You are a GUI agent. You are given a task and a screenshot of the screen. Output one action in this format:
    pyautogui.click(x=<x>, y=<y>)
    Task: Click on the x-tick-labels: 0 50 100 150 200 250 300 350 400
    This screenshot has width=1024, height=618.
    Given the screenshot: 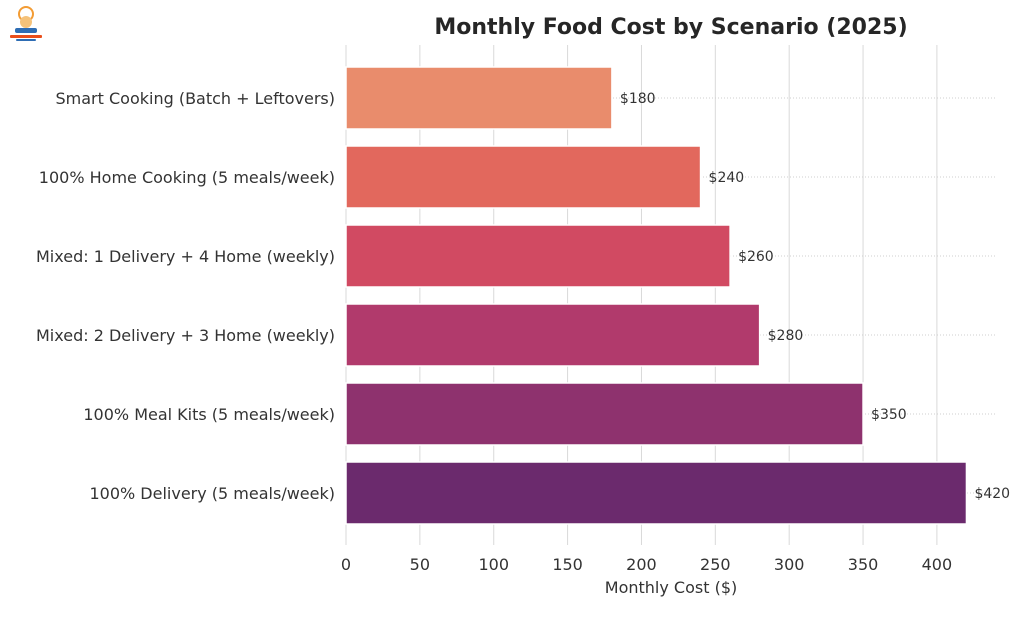 What is the action you would take?
    pyautogui.click(x=646, y=564)
    